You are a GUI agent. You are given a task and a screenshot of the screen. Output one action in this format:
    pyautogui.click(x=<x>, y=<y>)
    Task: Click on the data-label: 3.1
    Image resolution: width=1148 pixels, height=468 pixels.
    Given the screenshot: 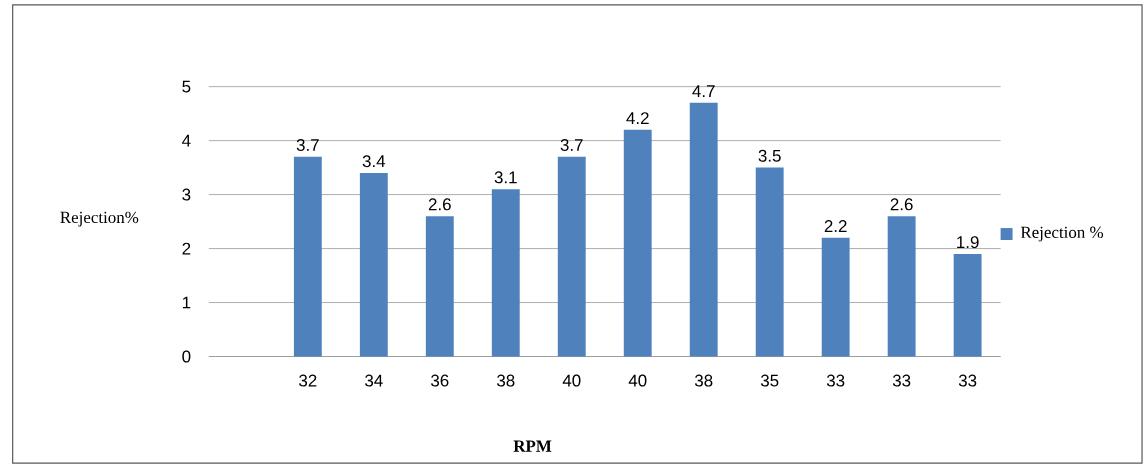 What is the action you would take?
    pyautogui.click(x=505, y=177)
    